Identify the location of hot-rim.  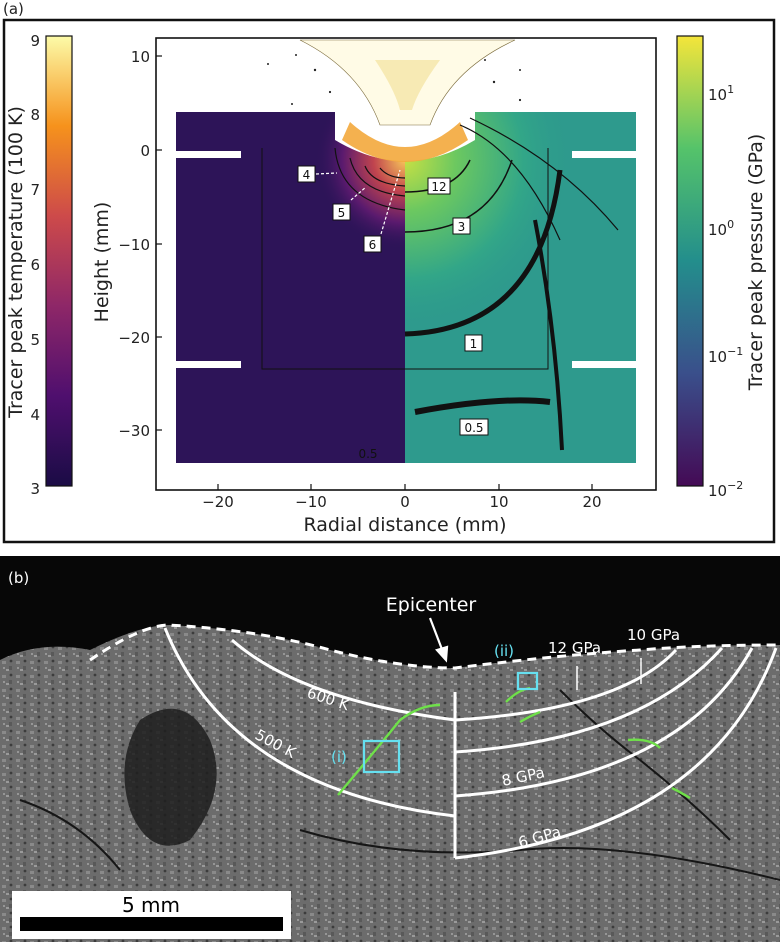
(405, 142).